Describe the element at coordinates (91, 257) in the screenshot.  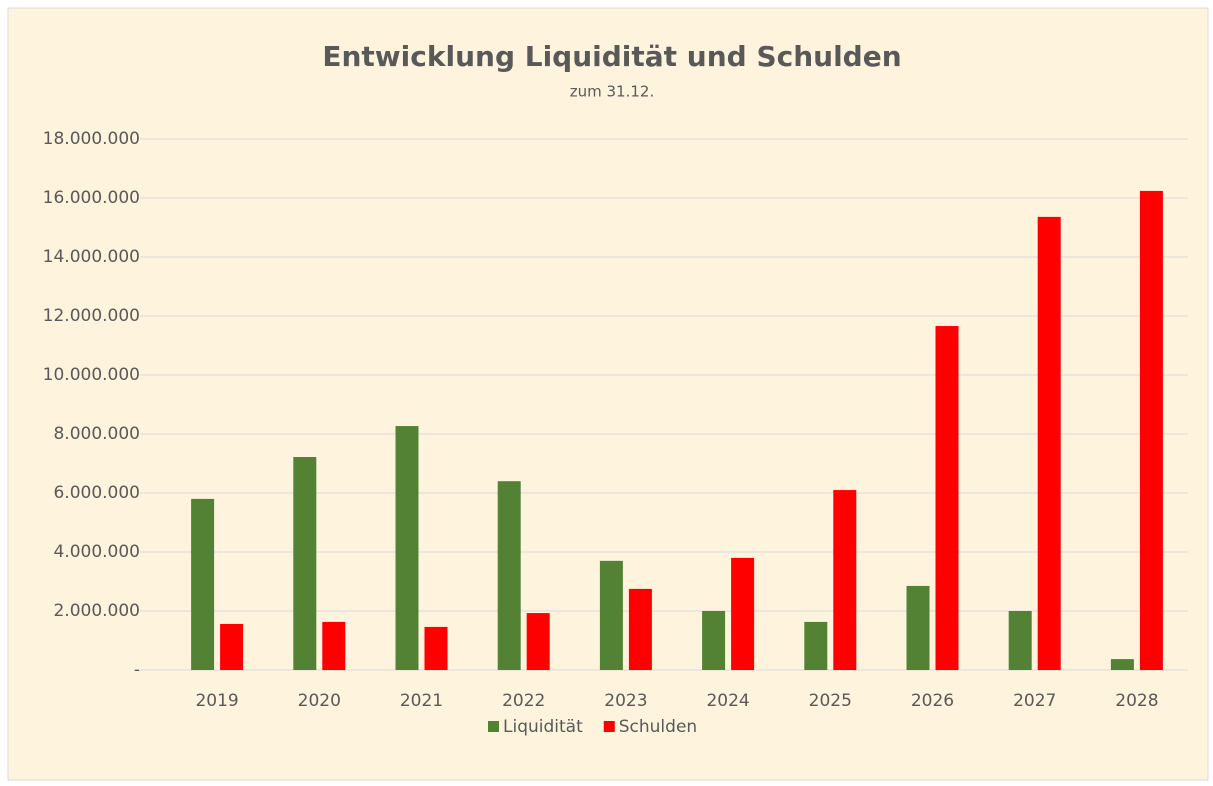
I see `y-tick-label: 14.000.000` at that location.